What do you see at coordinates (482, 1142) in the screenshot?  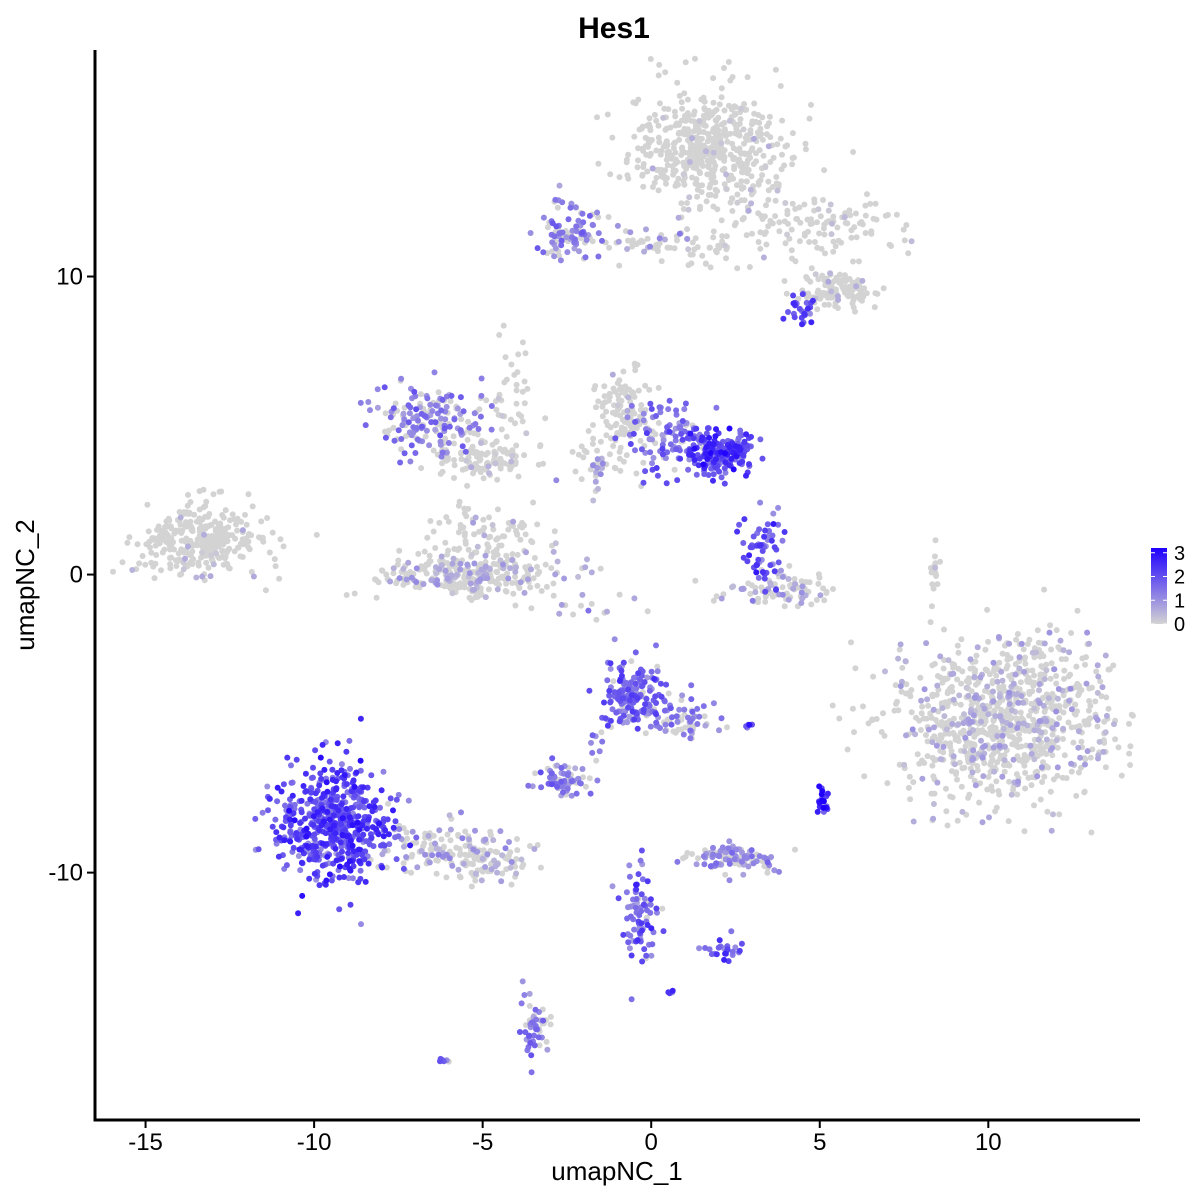 I see `x-tick-label: -5` at bounding box center [482, 1142].